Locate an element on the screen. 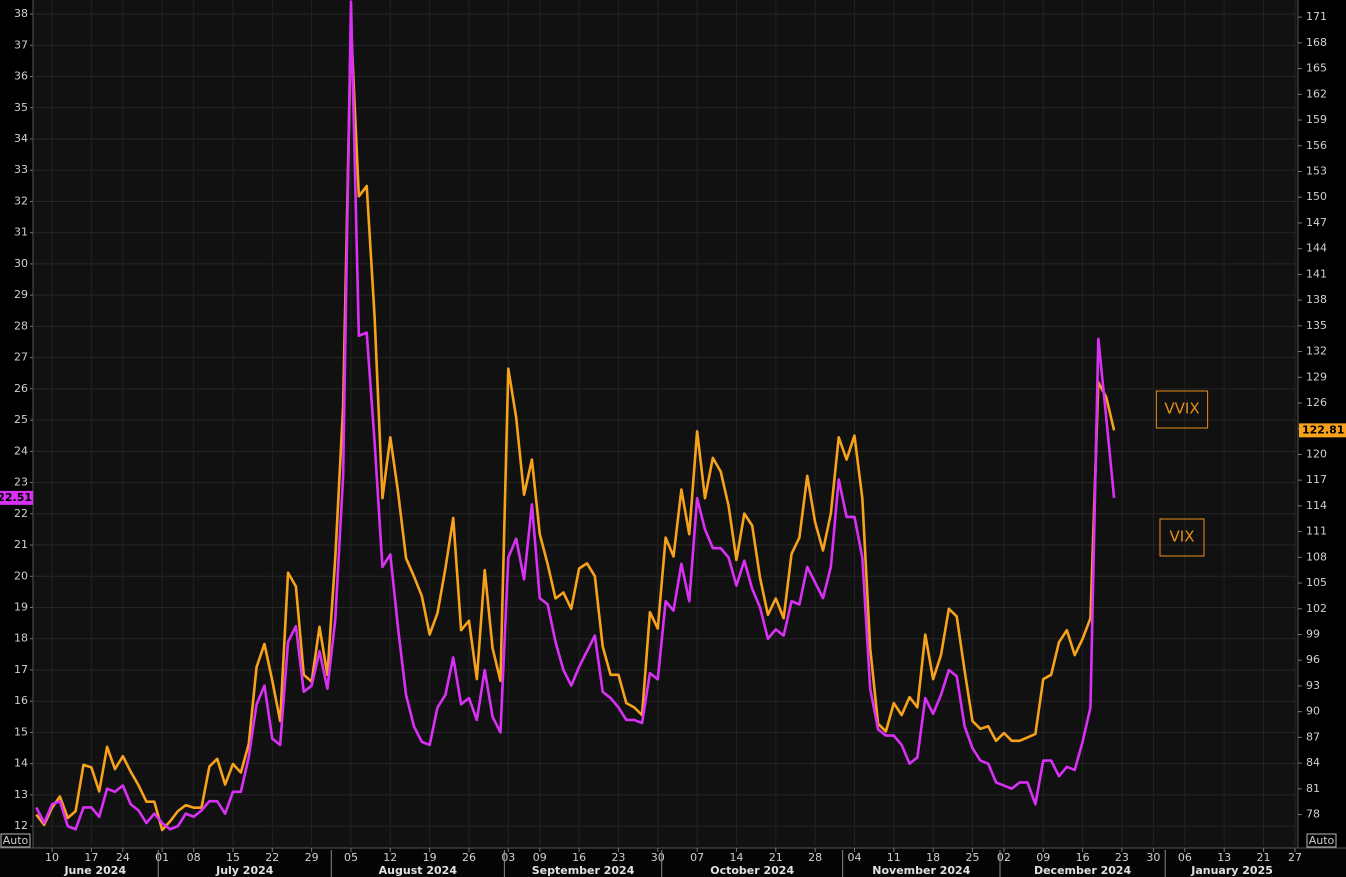  y2-tick-label: 150 is located at coordinates (1316, 196).